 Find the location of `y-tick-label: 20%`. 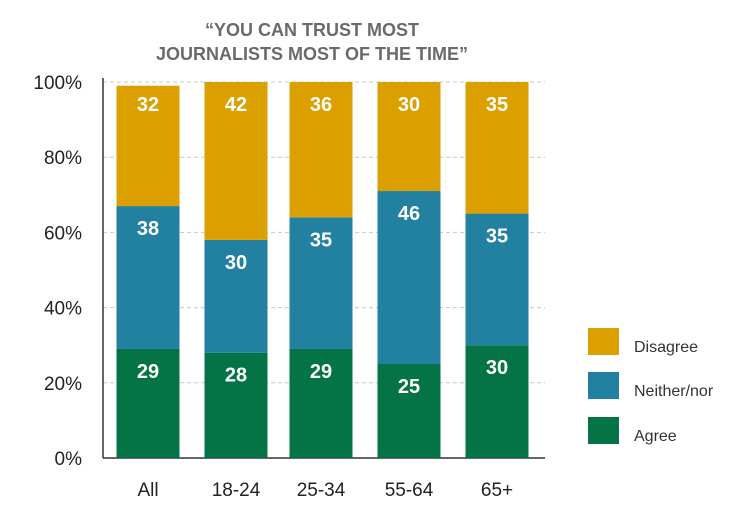

y-tick-label: 20% is located at coordinates (63, 384).